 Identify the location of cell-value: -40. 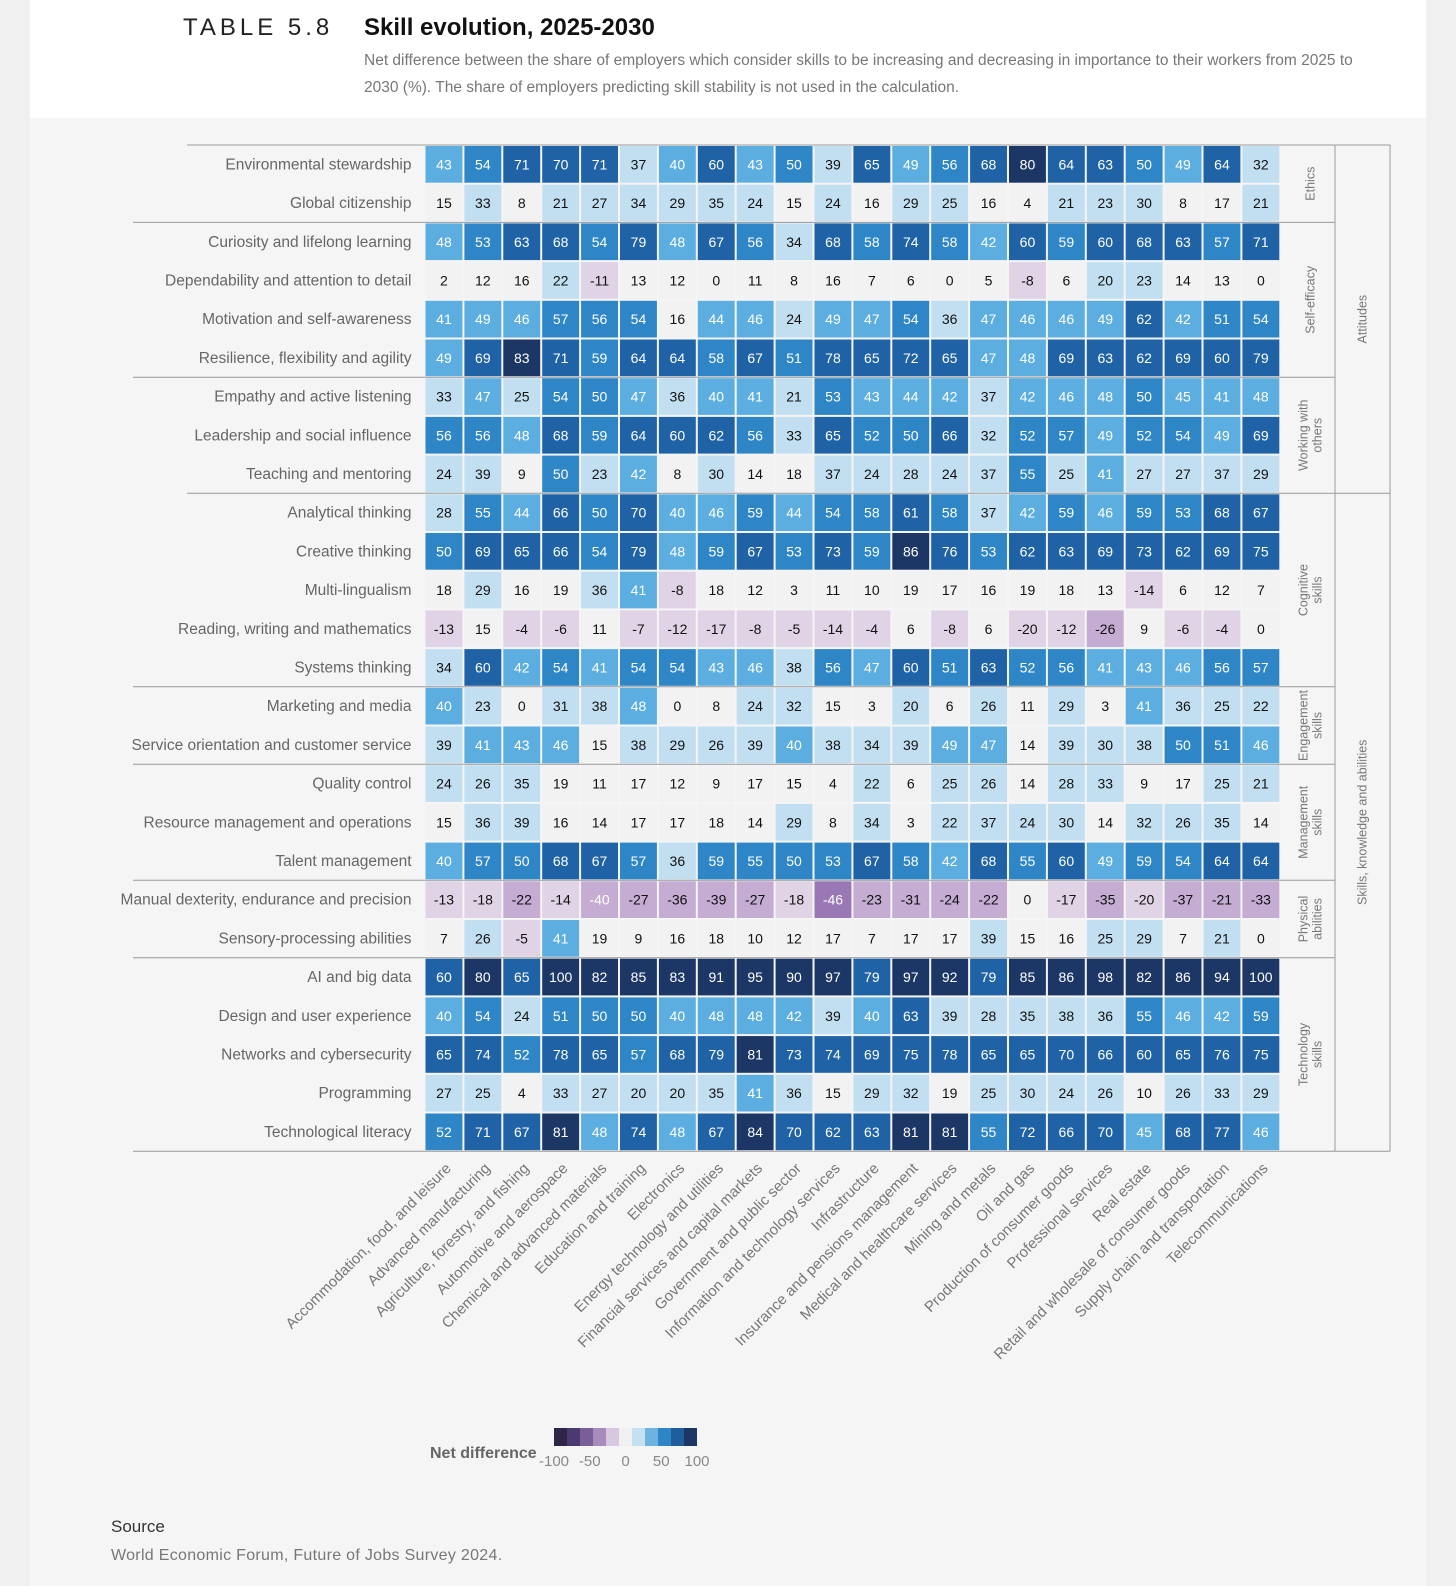
(599, 900).